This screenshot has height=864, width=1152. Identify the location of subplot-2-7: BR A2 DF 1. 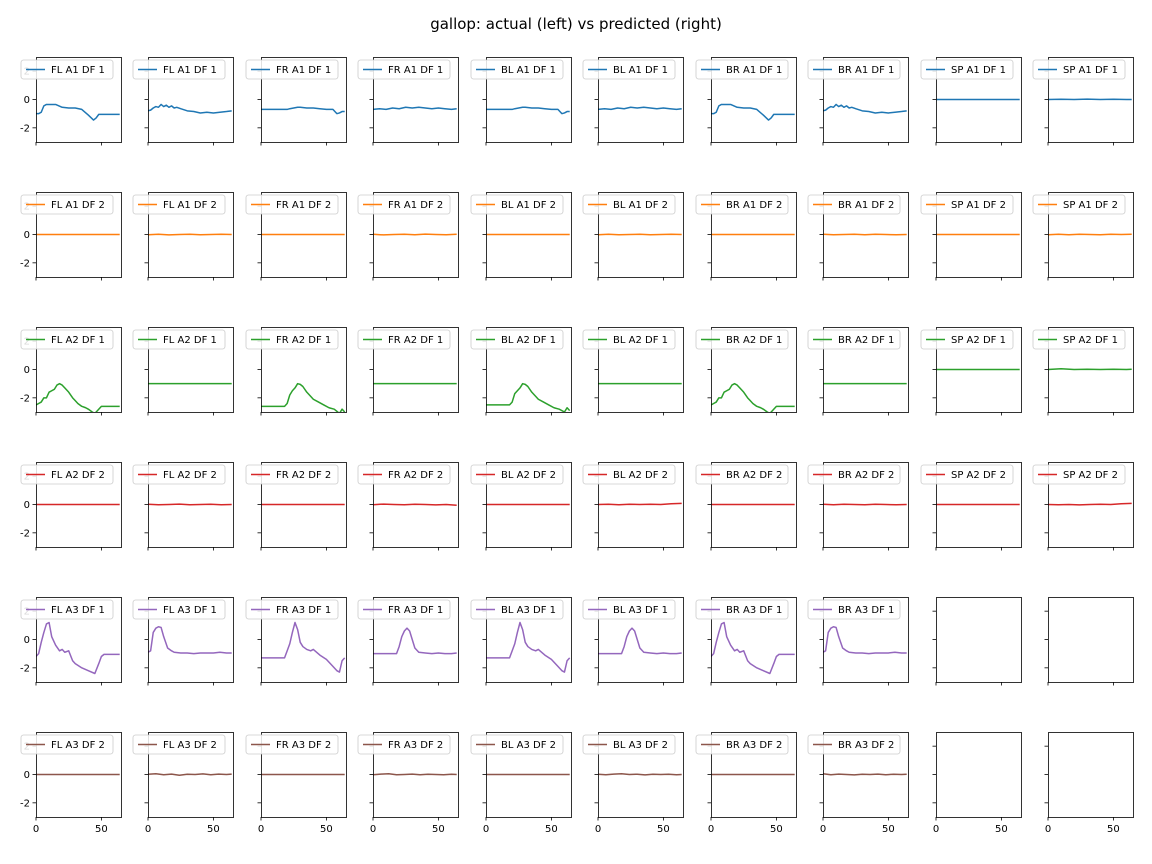
(858, 371).